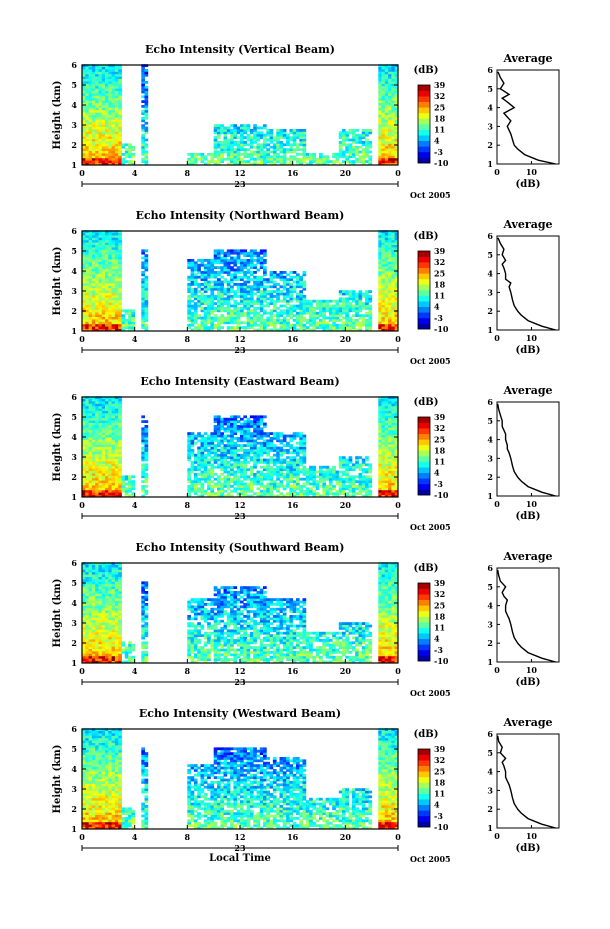  Describe the element at coordinates (424, 88) in the screenshot. I see `colorbar-segment` at that location.